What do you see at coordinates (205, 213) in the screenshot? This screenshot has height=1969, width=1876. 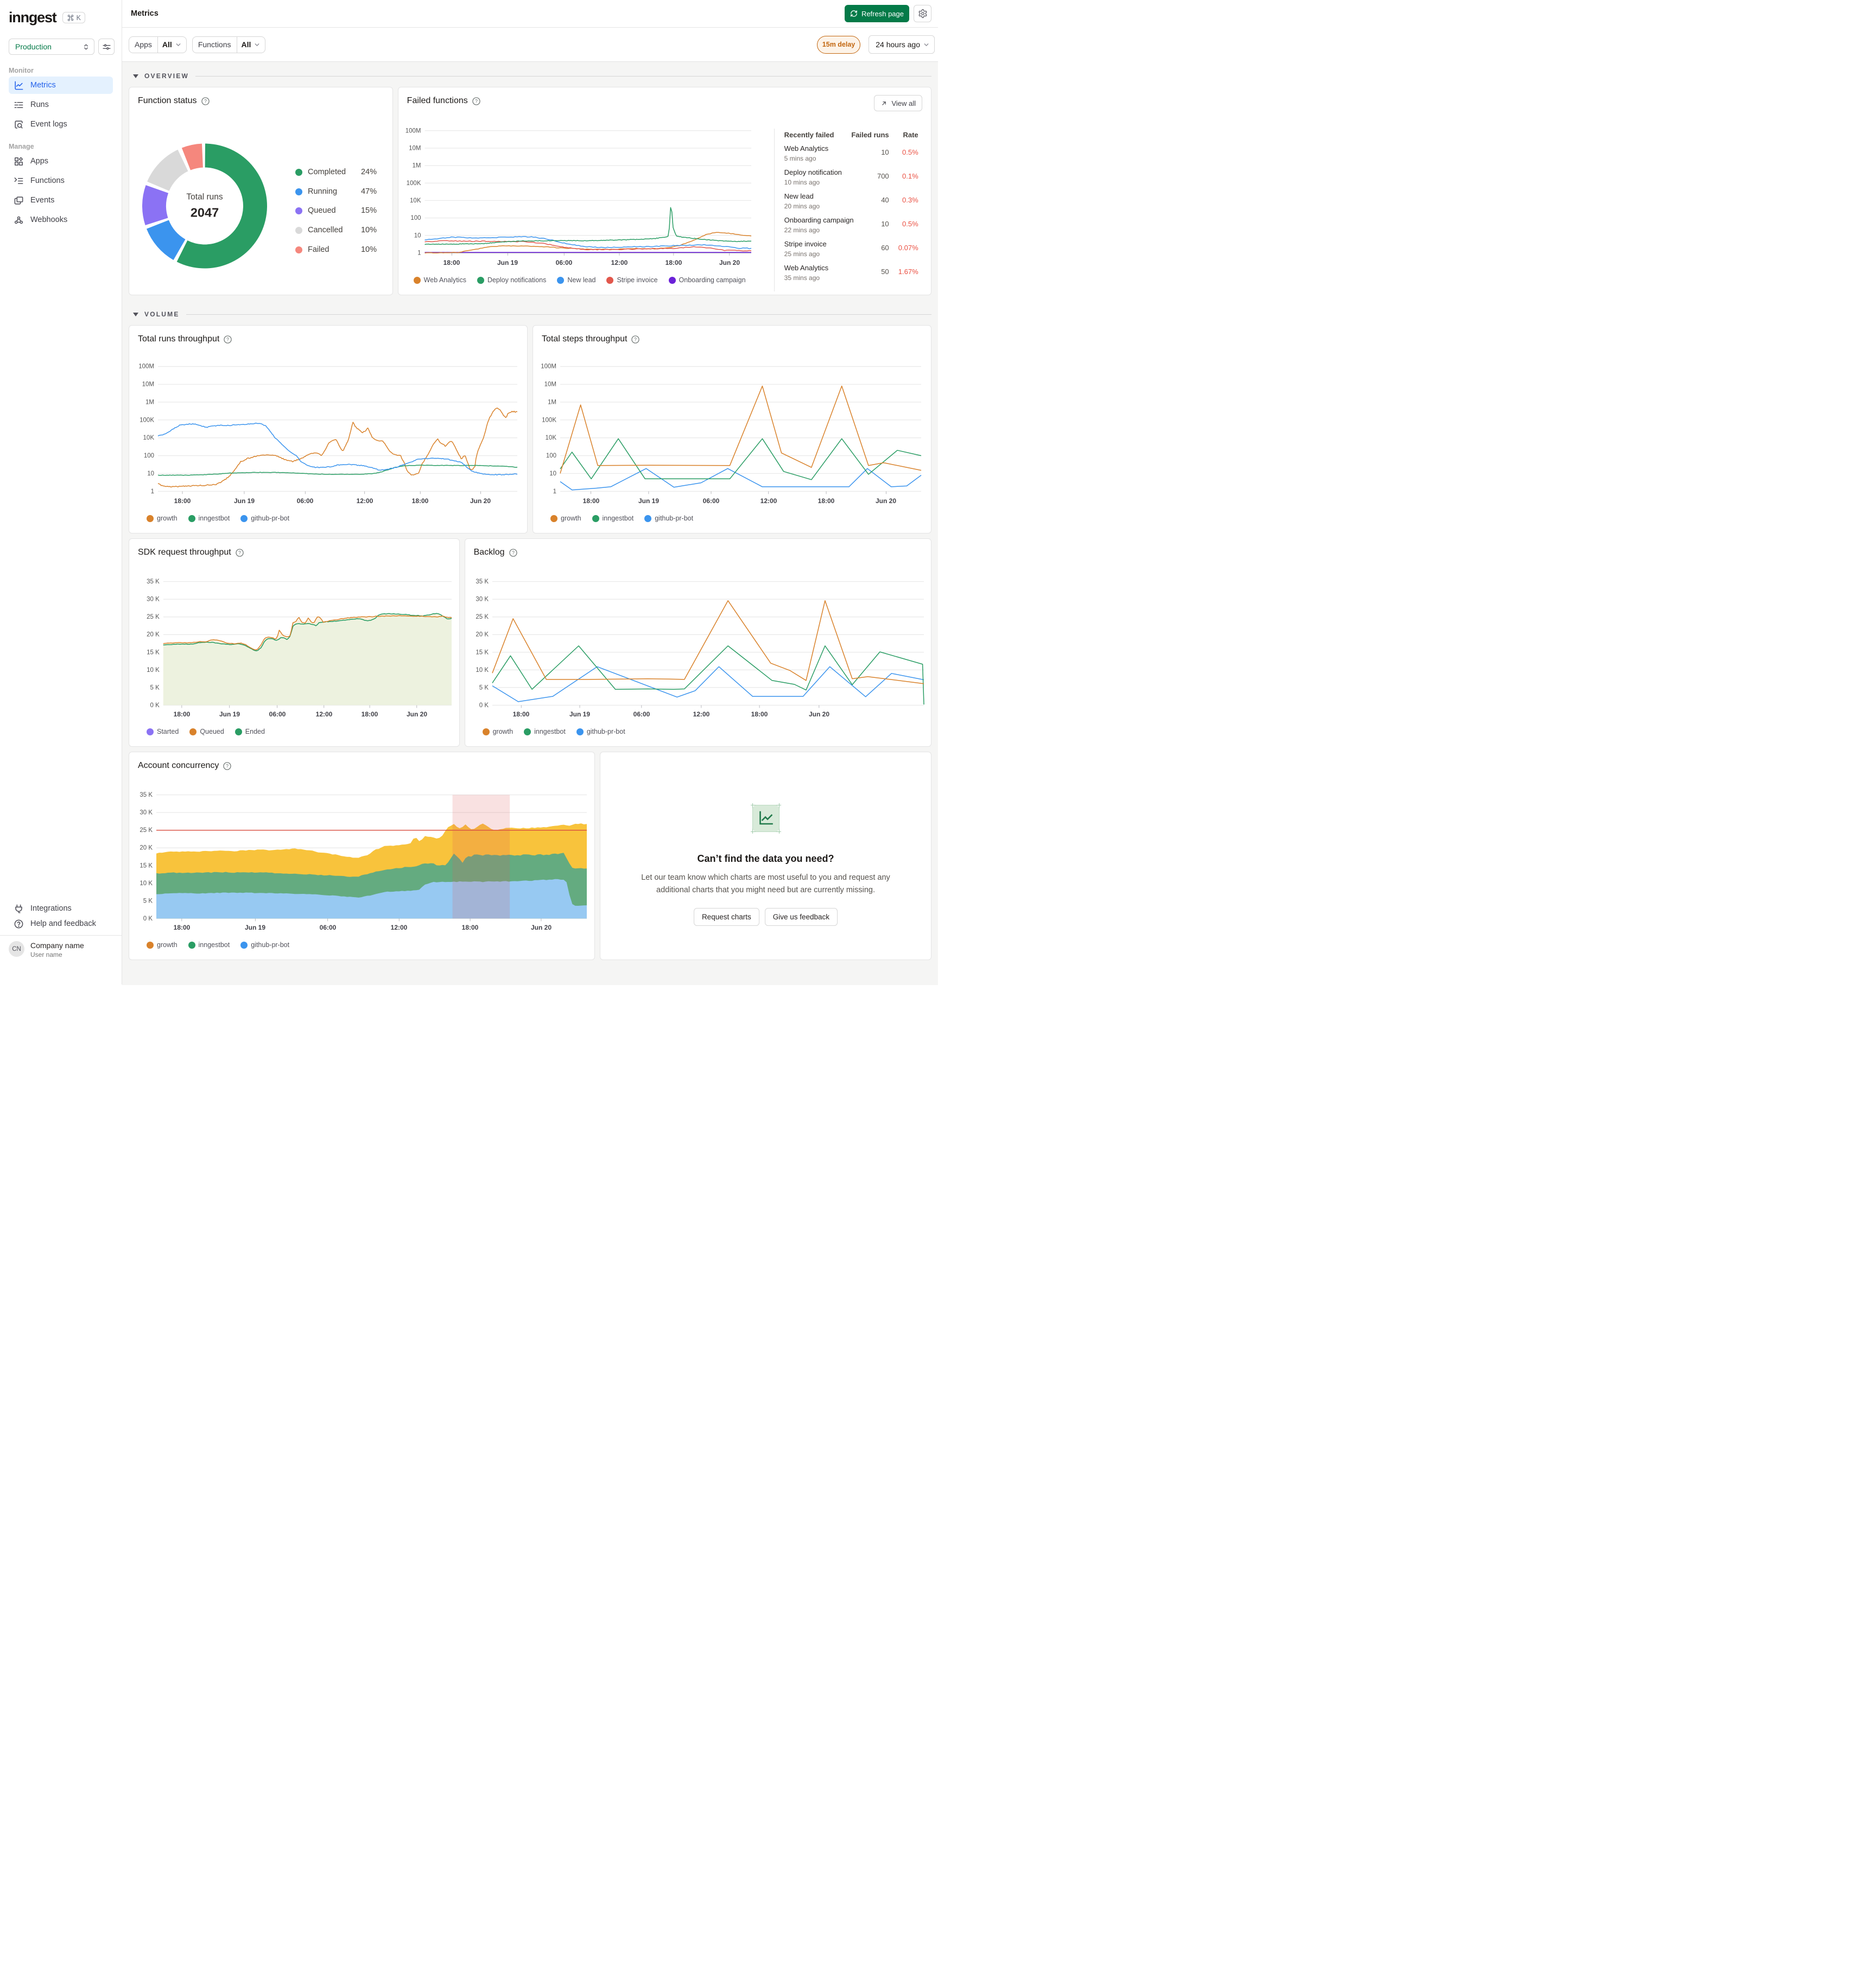 I see `svg-text: 2047` at bounding box center [205, 213].